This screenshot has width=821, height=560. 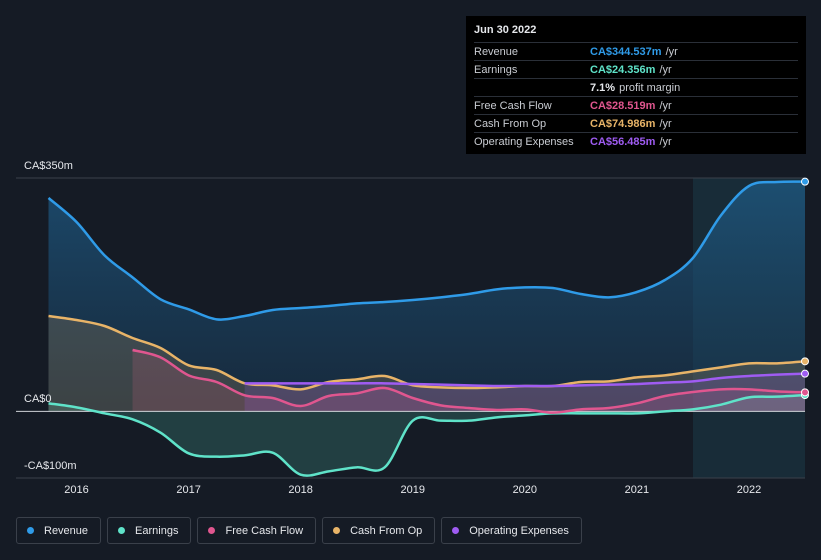 I want to click on legend-item: Free Cash Flow, so click(x=257, y=530).